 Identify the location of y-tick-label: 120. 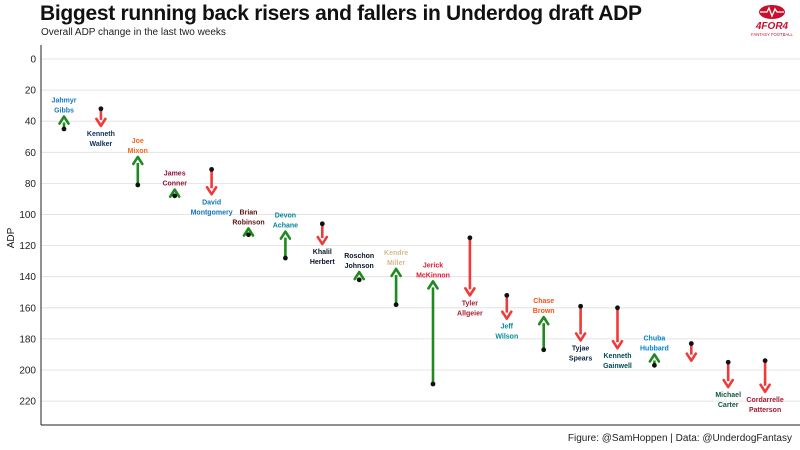
(27, 246).